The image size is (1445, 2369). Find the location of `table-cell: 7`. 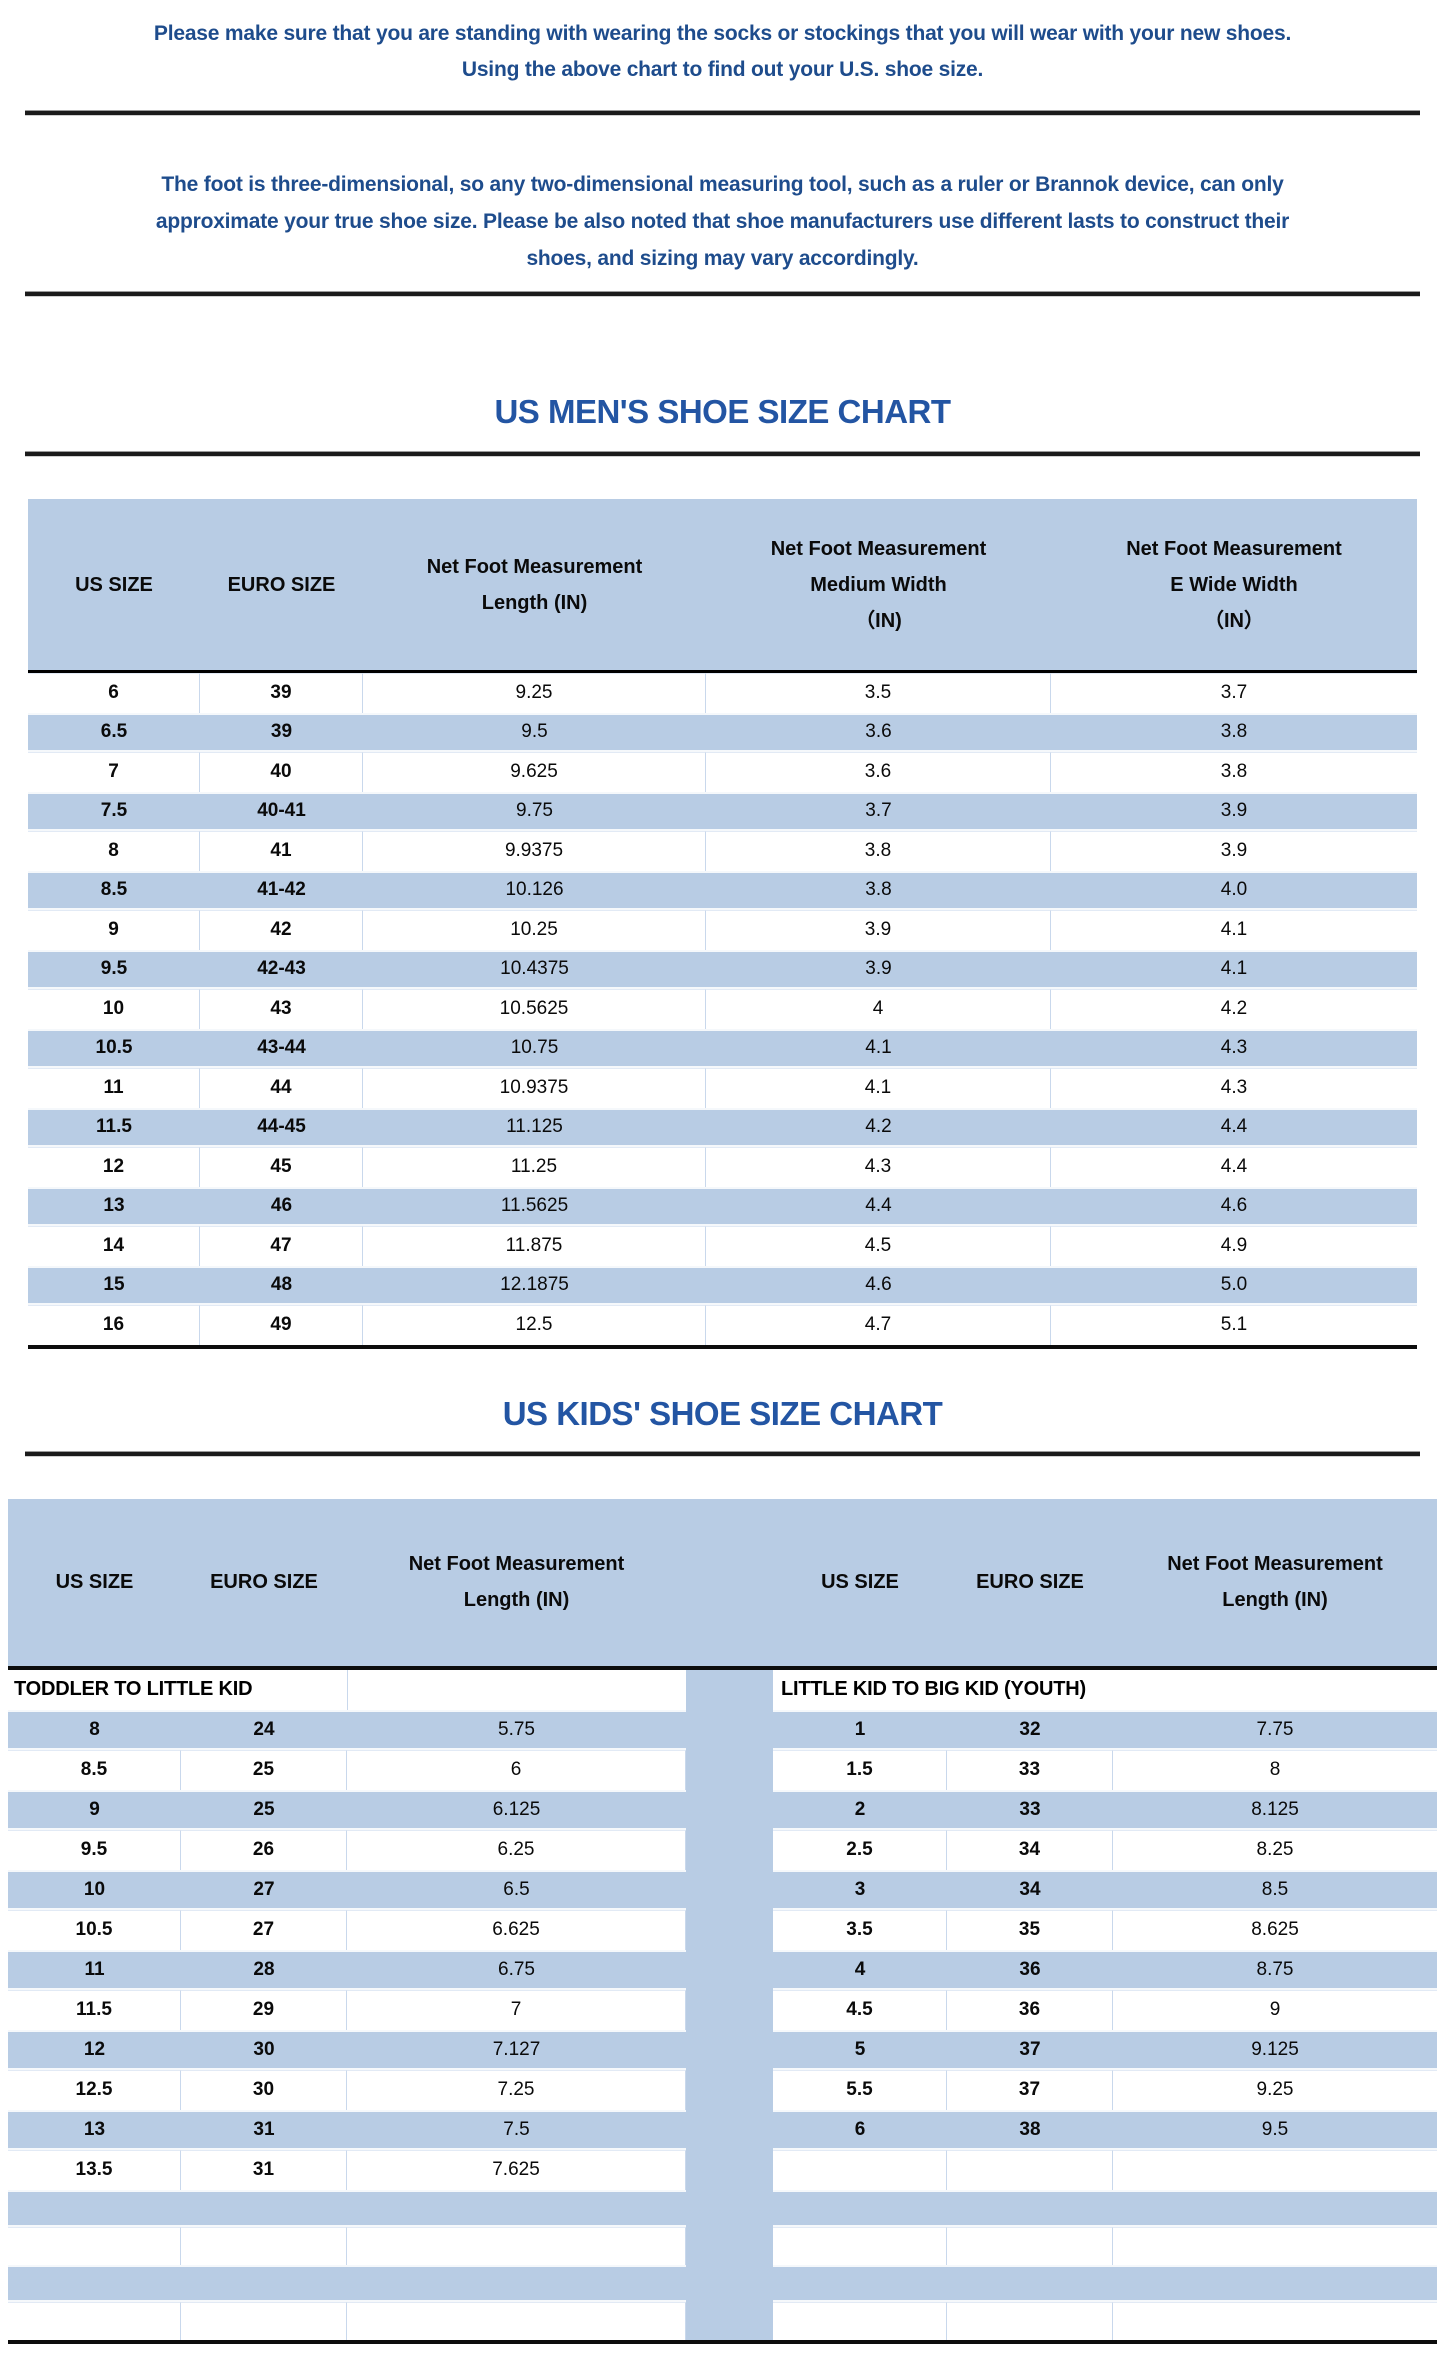

table-cell: 7 is located at coordinates (114, 772).